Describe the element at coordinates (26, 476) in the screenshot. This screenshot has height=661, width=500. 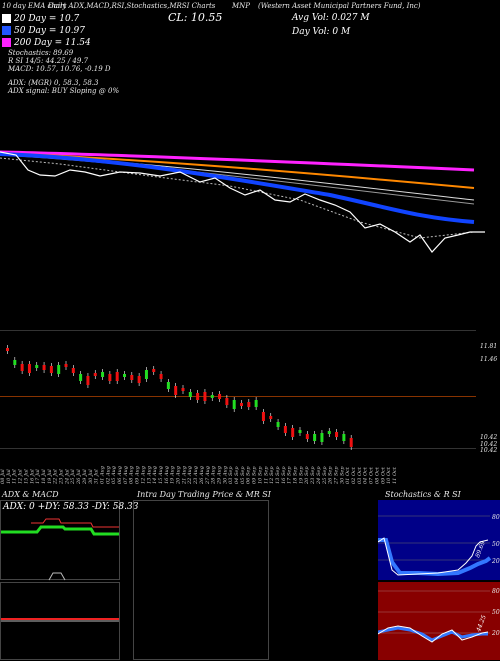
I see `date-tick-label: 15 Jul` at that location.